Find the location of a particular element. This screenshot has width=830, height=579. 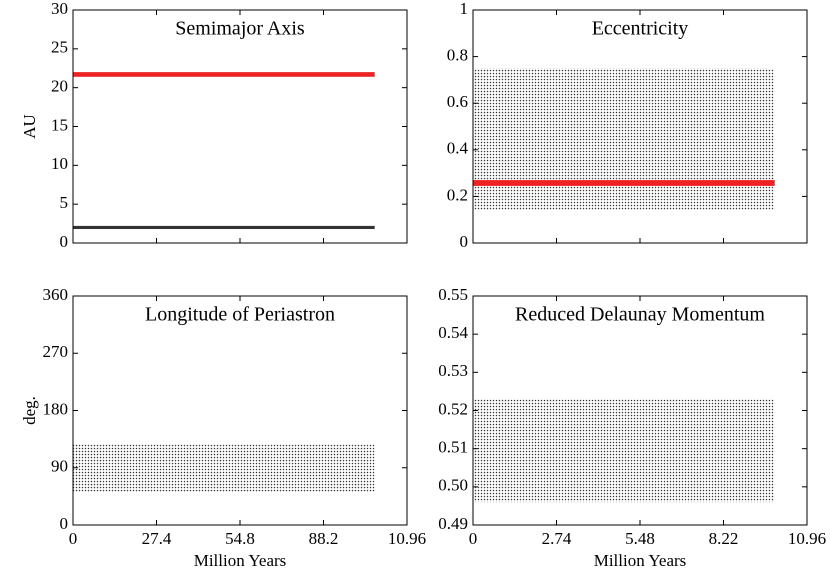

y-tick-label: 0.6 is located at coordinates (457, 101).